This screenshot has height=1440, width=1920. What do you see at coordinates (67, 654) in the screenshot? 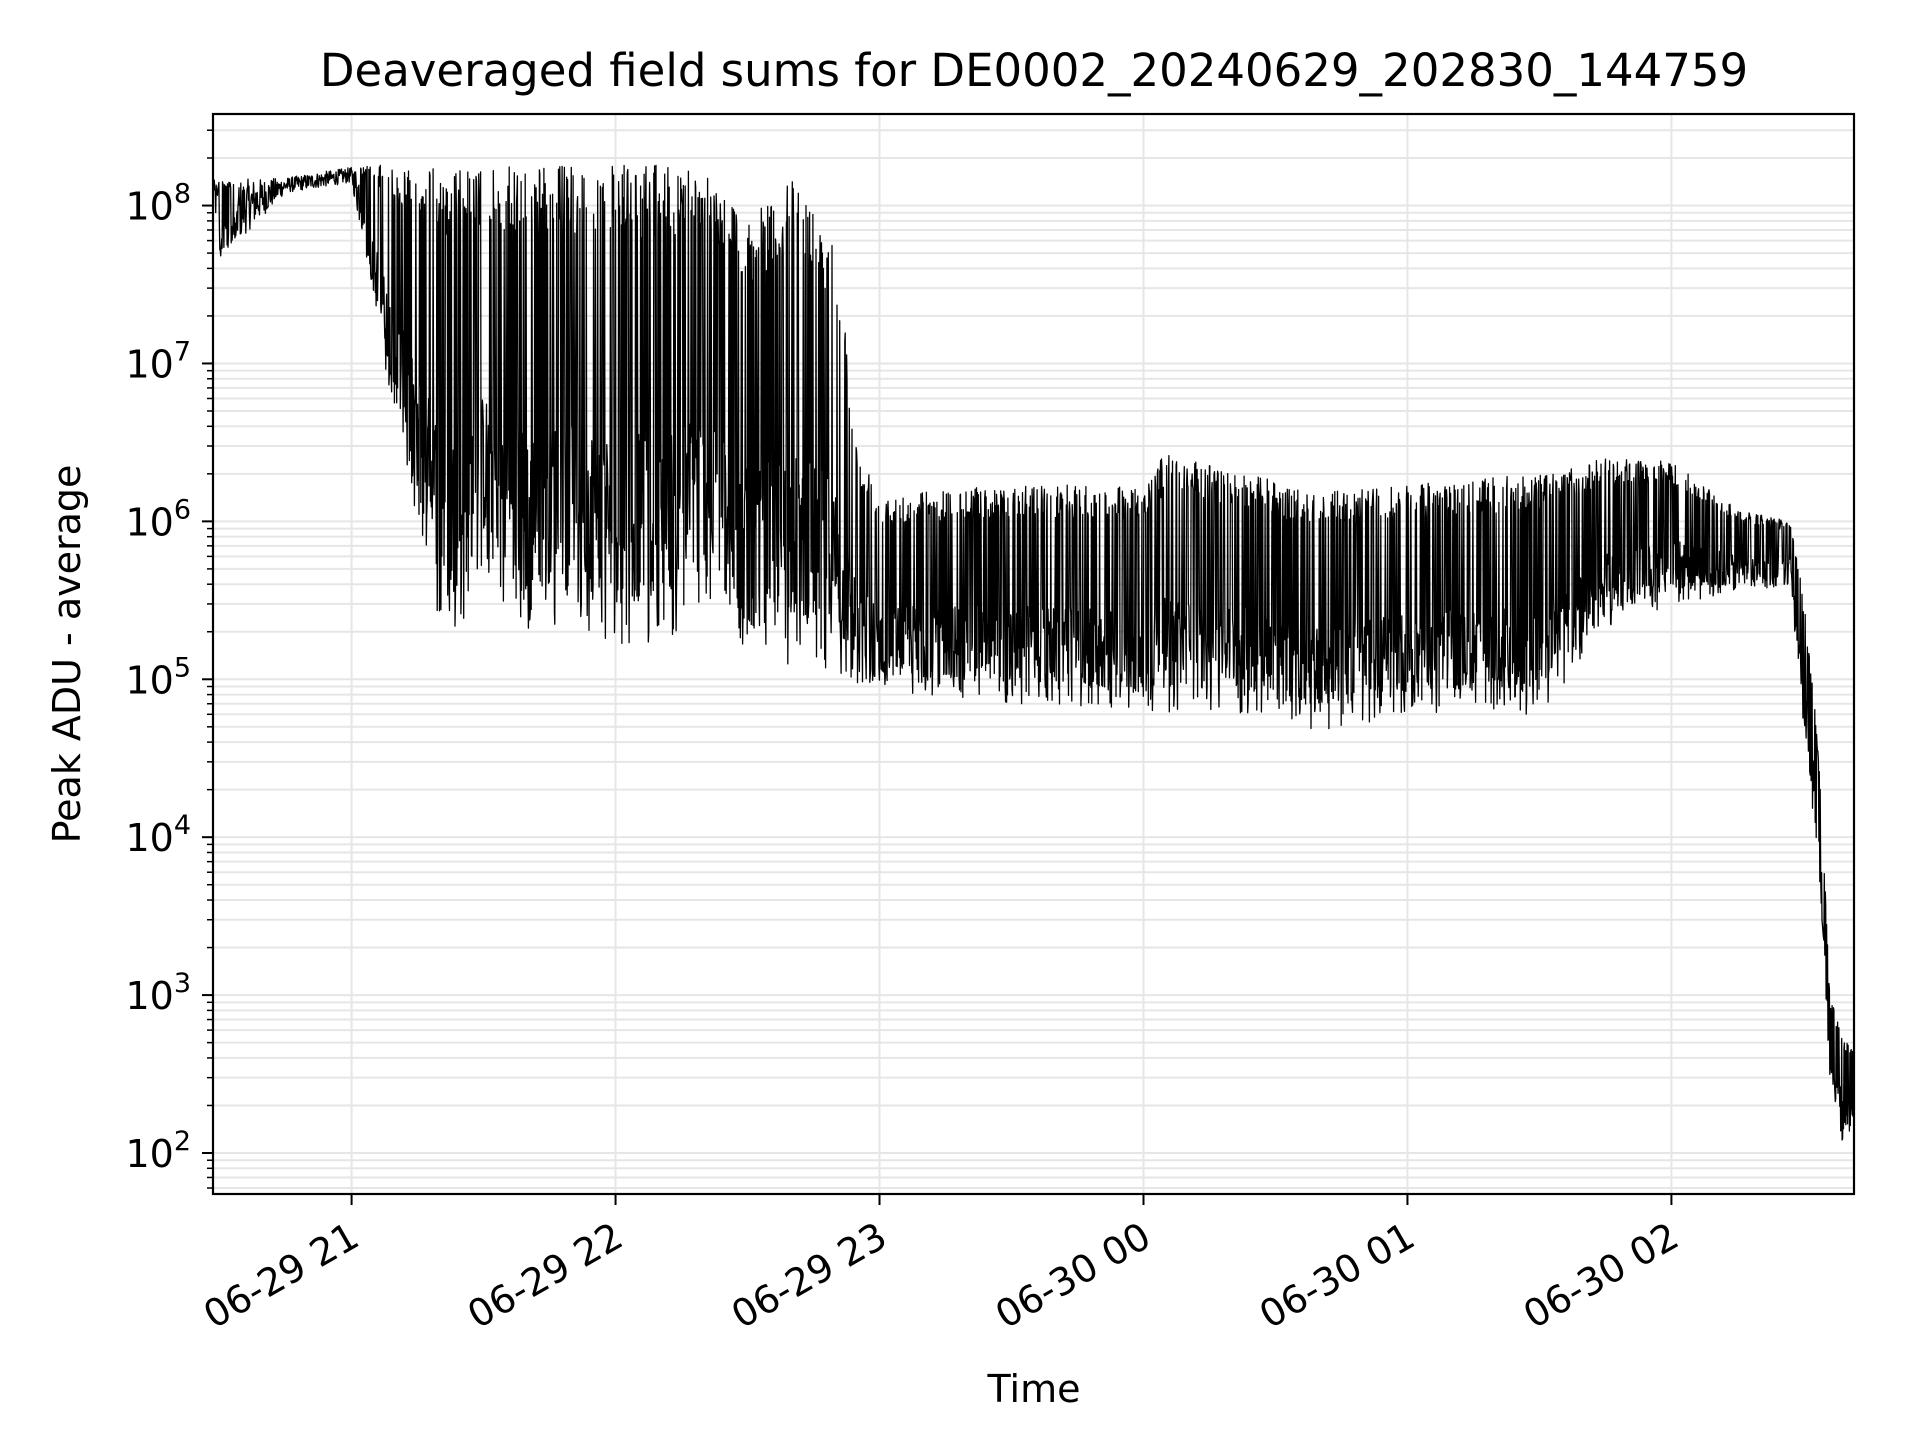
I see `y-axis-label: Peak ADU - average` at bounding box center [67, 654].